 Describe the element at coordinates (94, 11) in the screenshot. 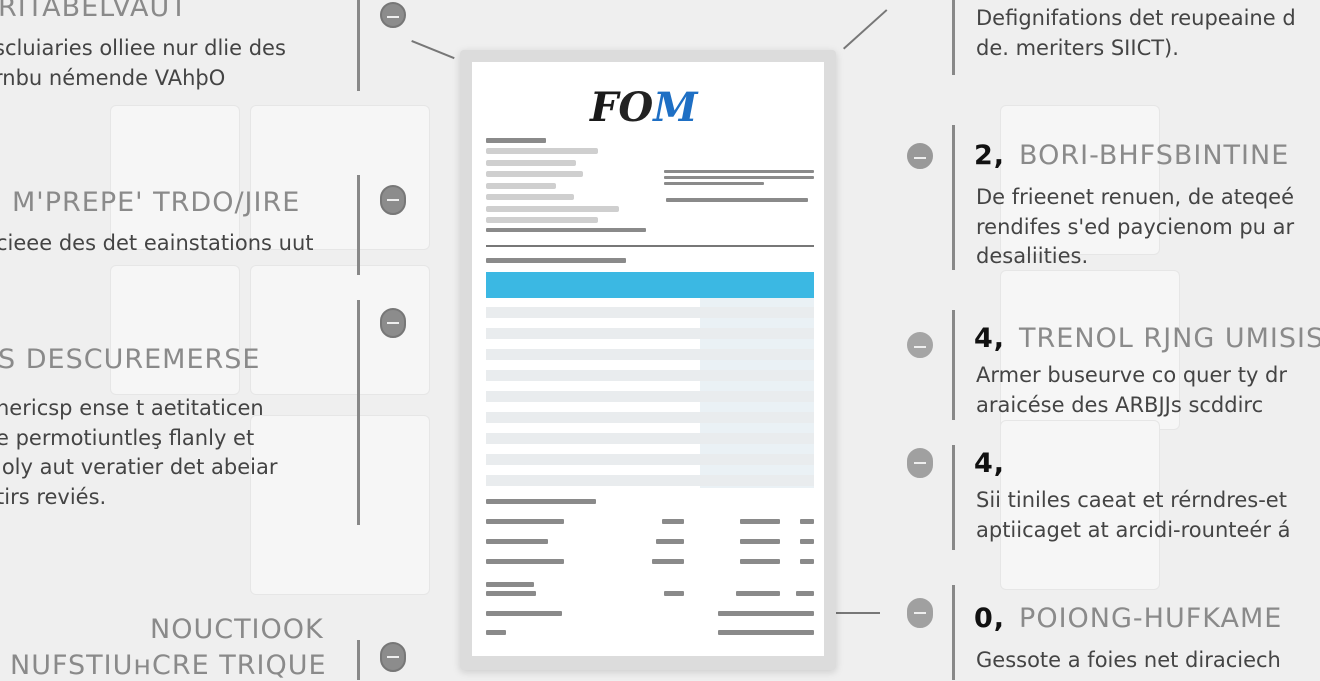

I see `section-title: RITABELVAUT` at that location.